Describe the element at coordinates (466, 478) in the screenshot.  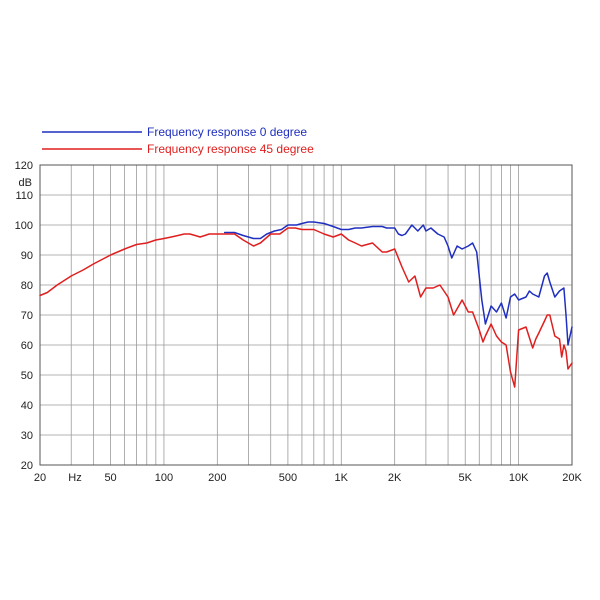
I see `x-tick-label: 5K` at that location.